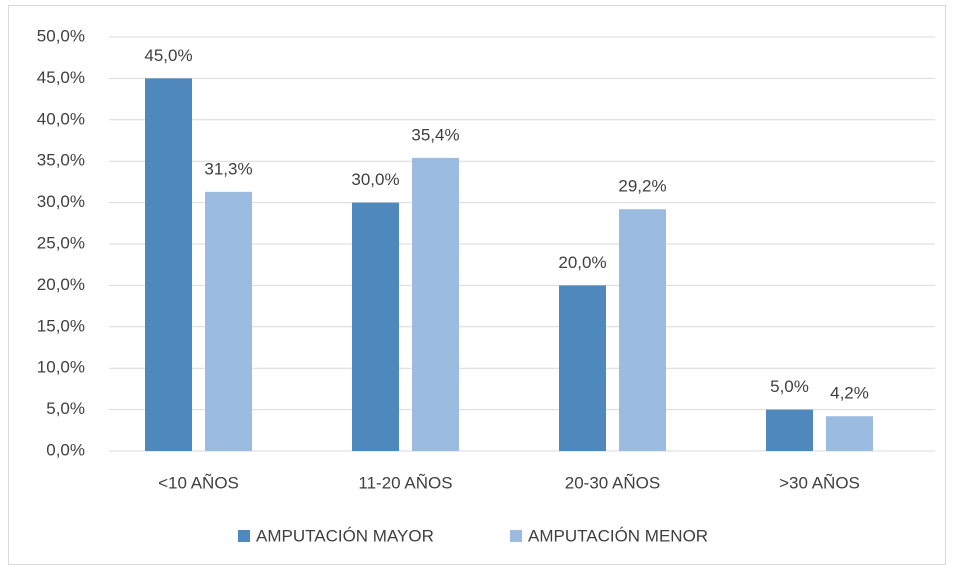 The width and height of the screenshot is (954, 569). Describe the element at coordinates (61, 201) in the screenshot. I see `y-tick-label: 30,0%` at that location.